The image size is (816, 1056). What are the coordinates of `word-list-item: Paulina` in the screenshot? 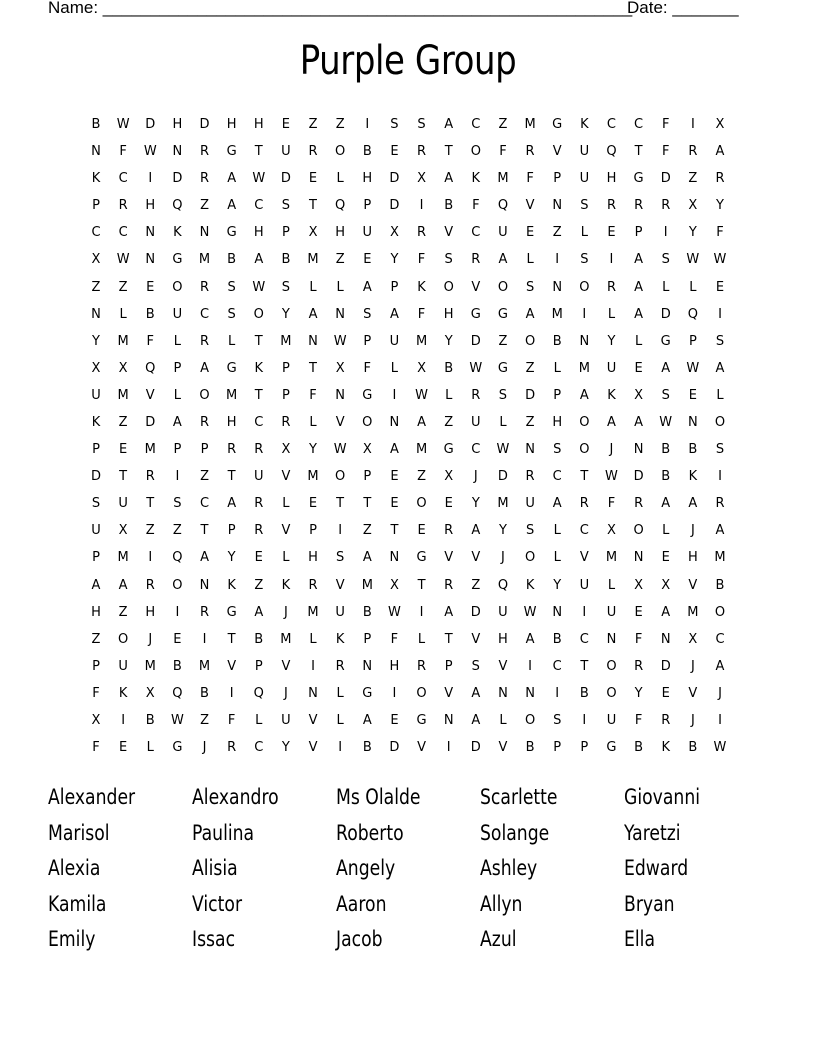 It's located at (223, 832).